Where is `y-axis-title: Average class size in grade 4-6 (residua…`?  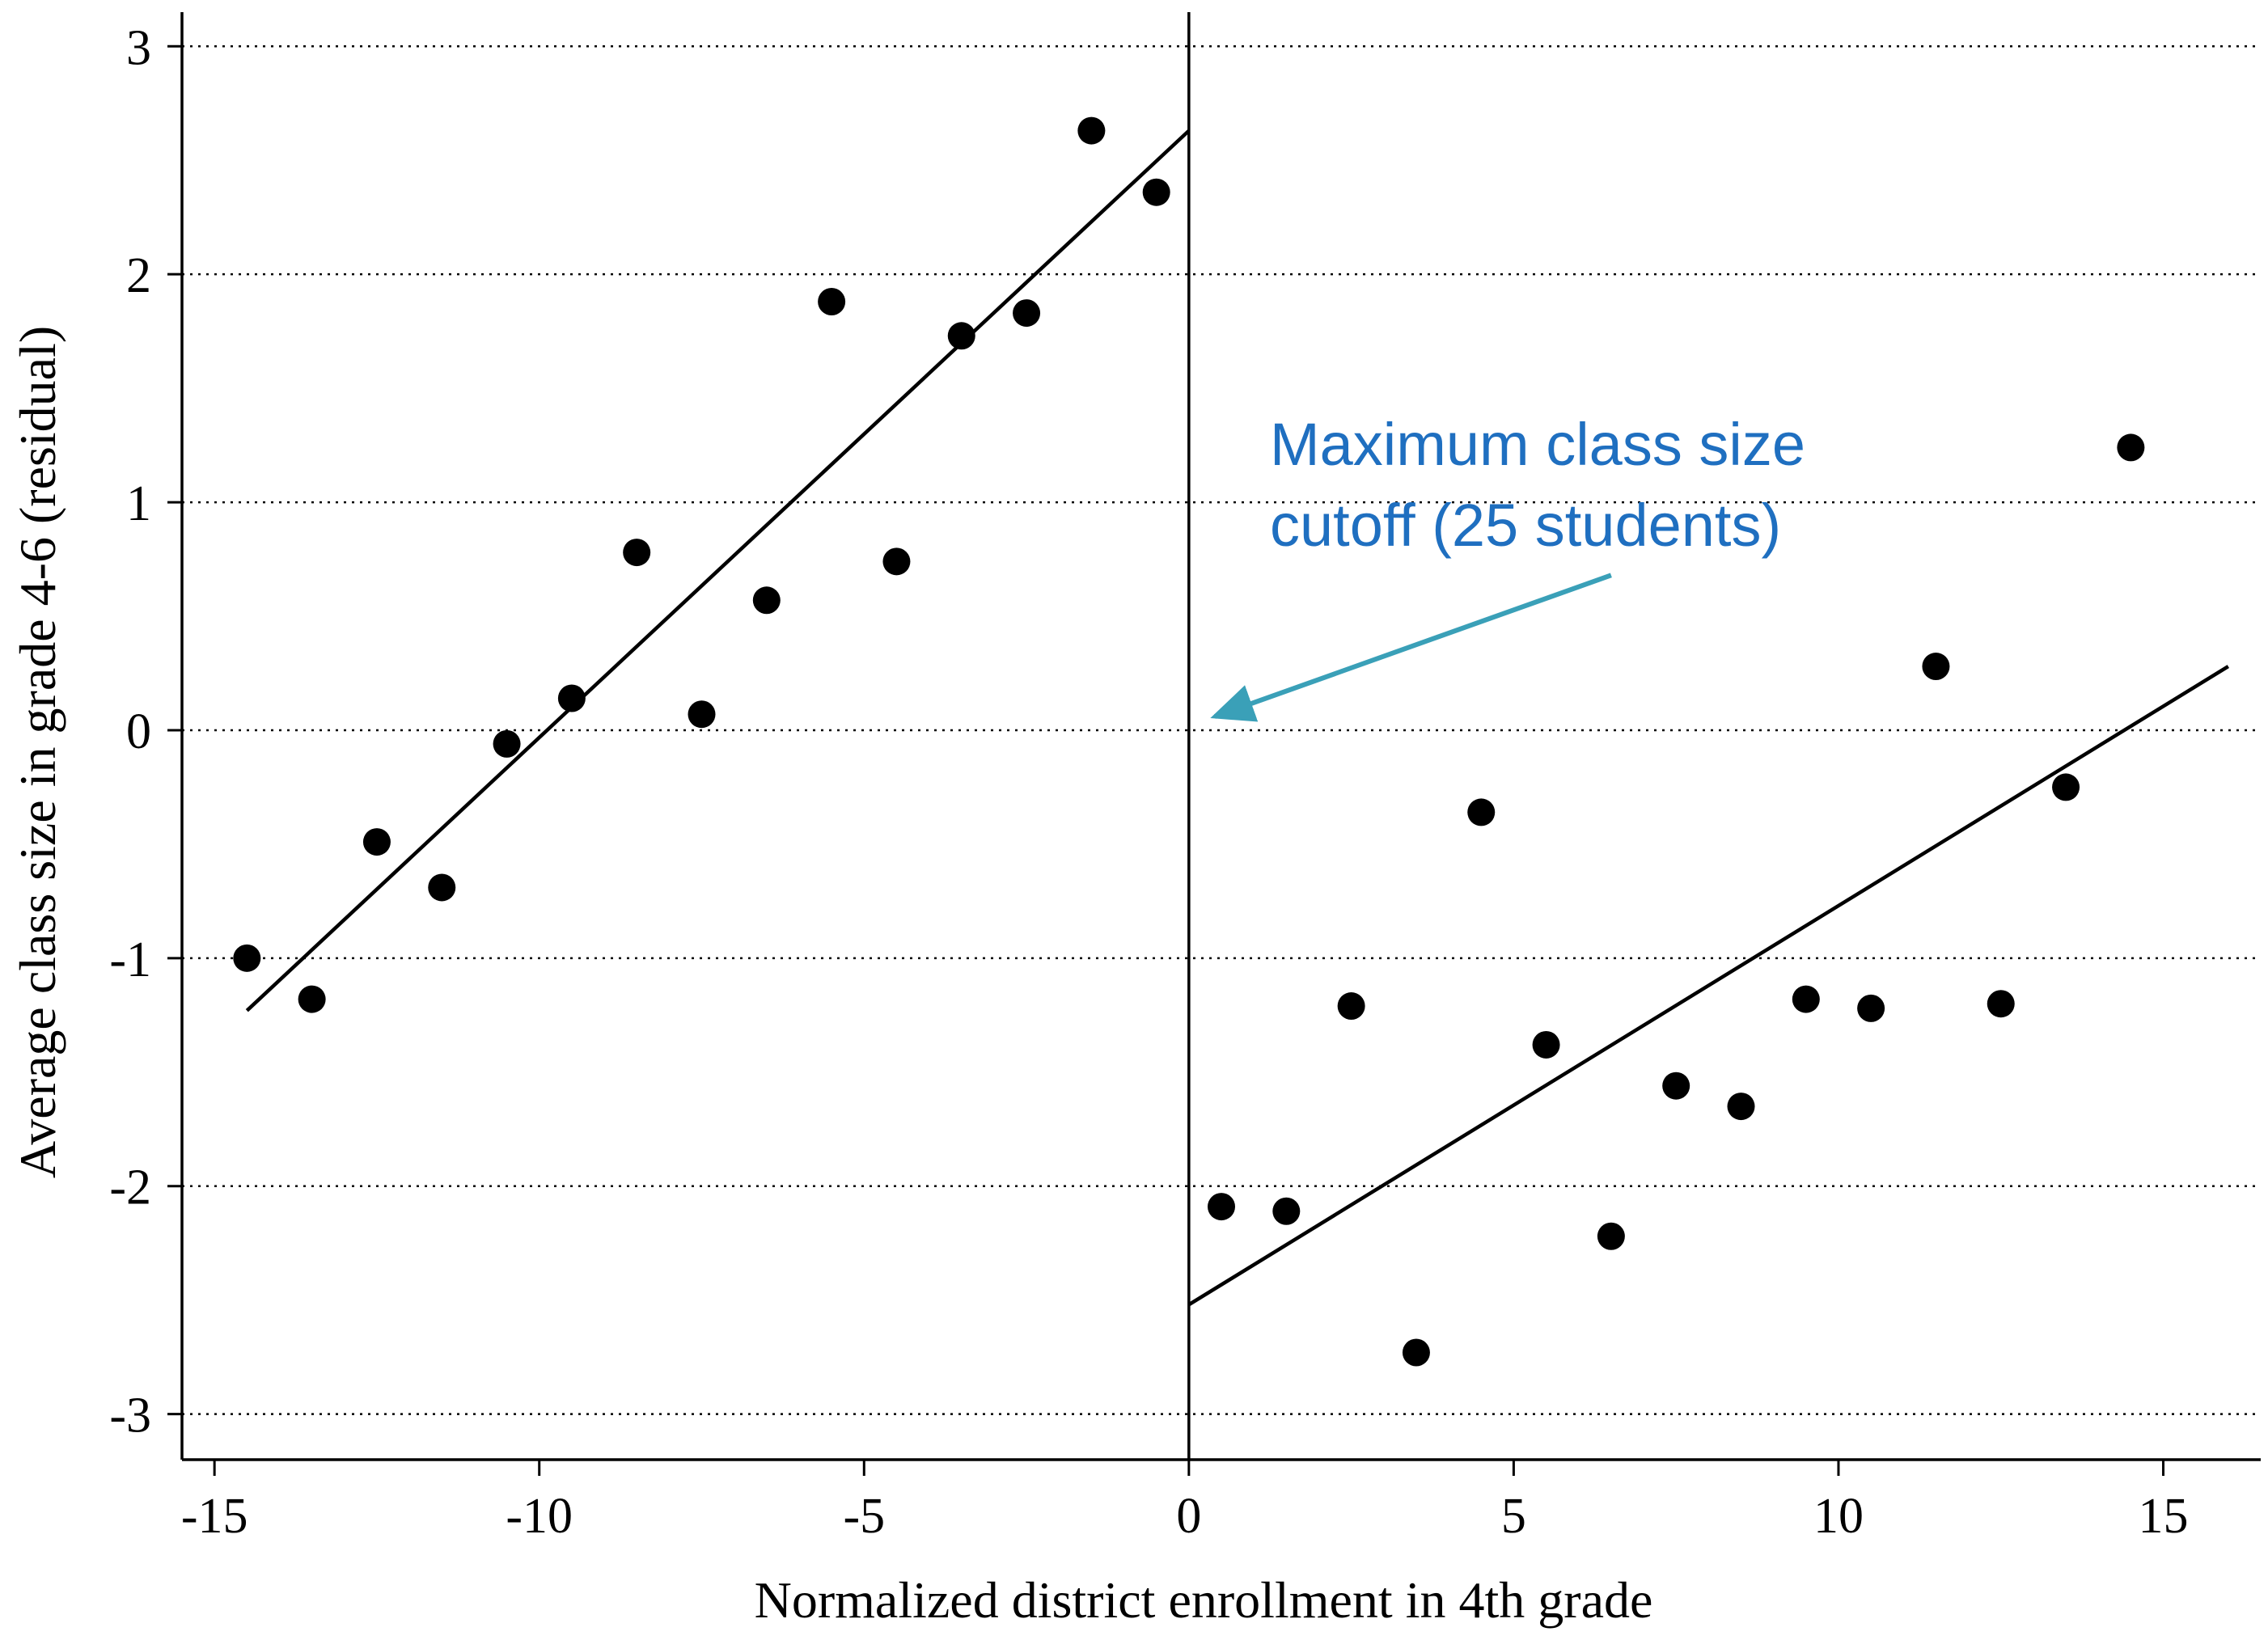 y-axis-title: Average class size in grade 4-6 (residua… is located at coordinates (38, 752).